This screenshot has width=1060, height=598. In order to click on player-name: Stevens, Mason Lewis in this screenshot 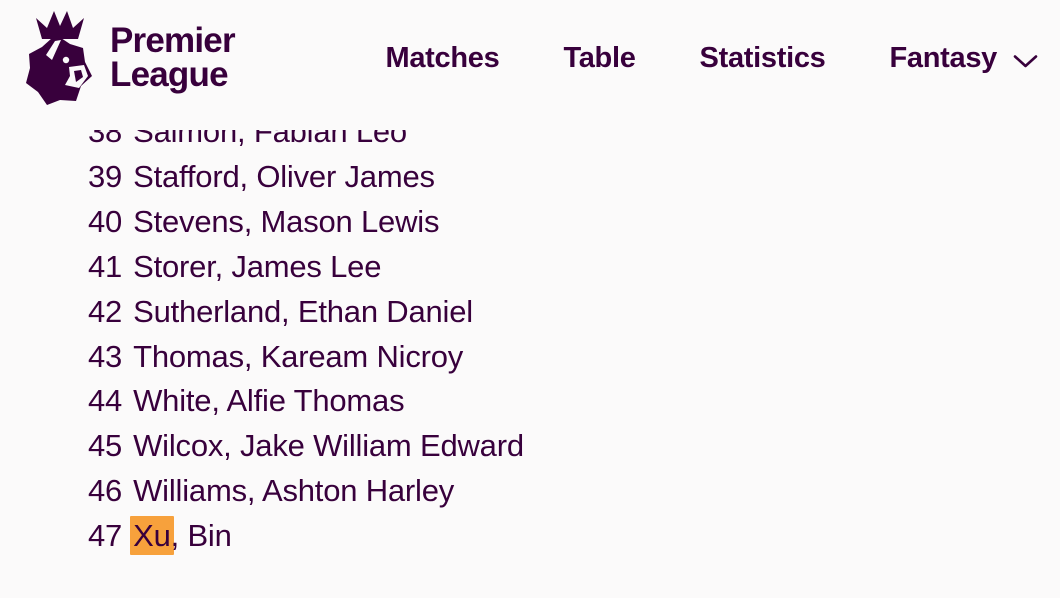, I will do `click(286, 221)`.